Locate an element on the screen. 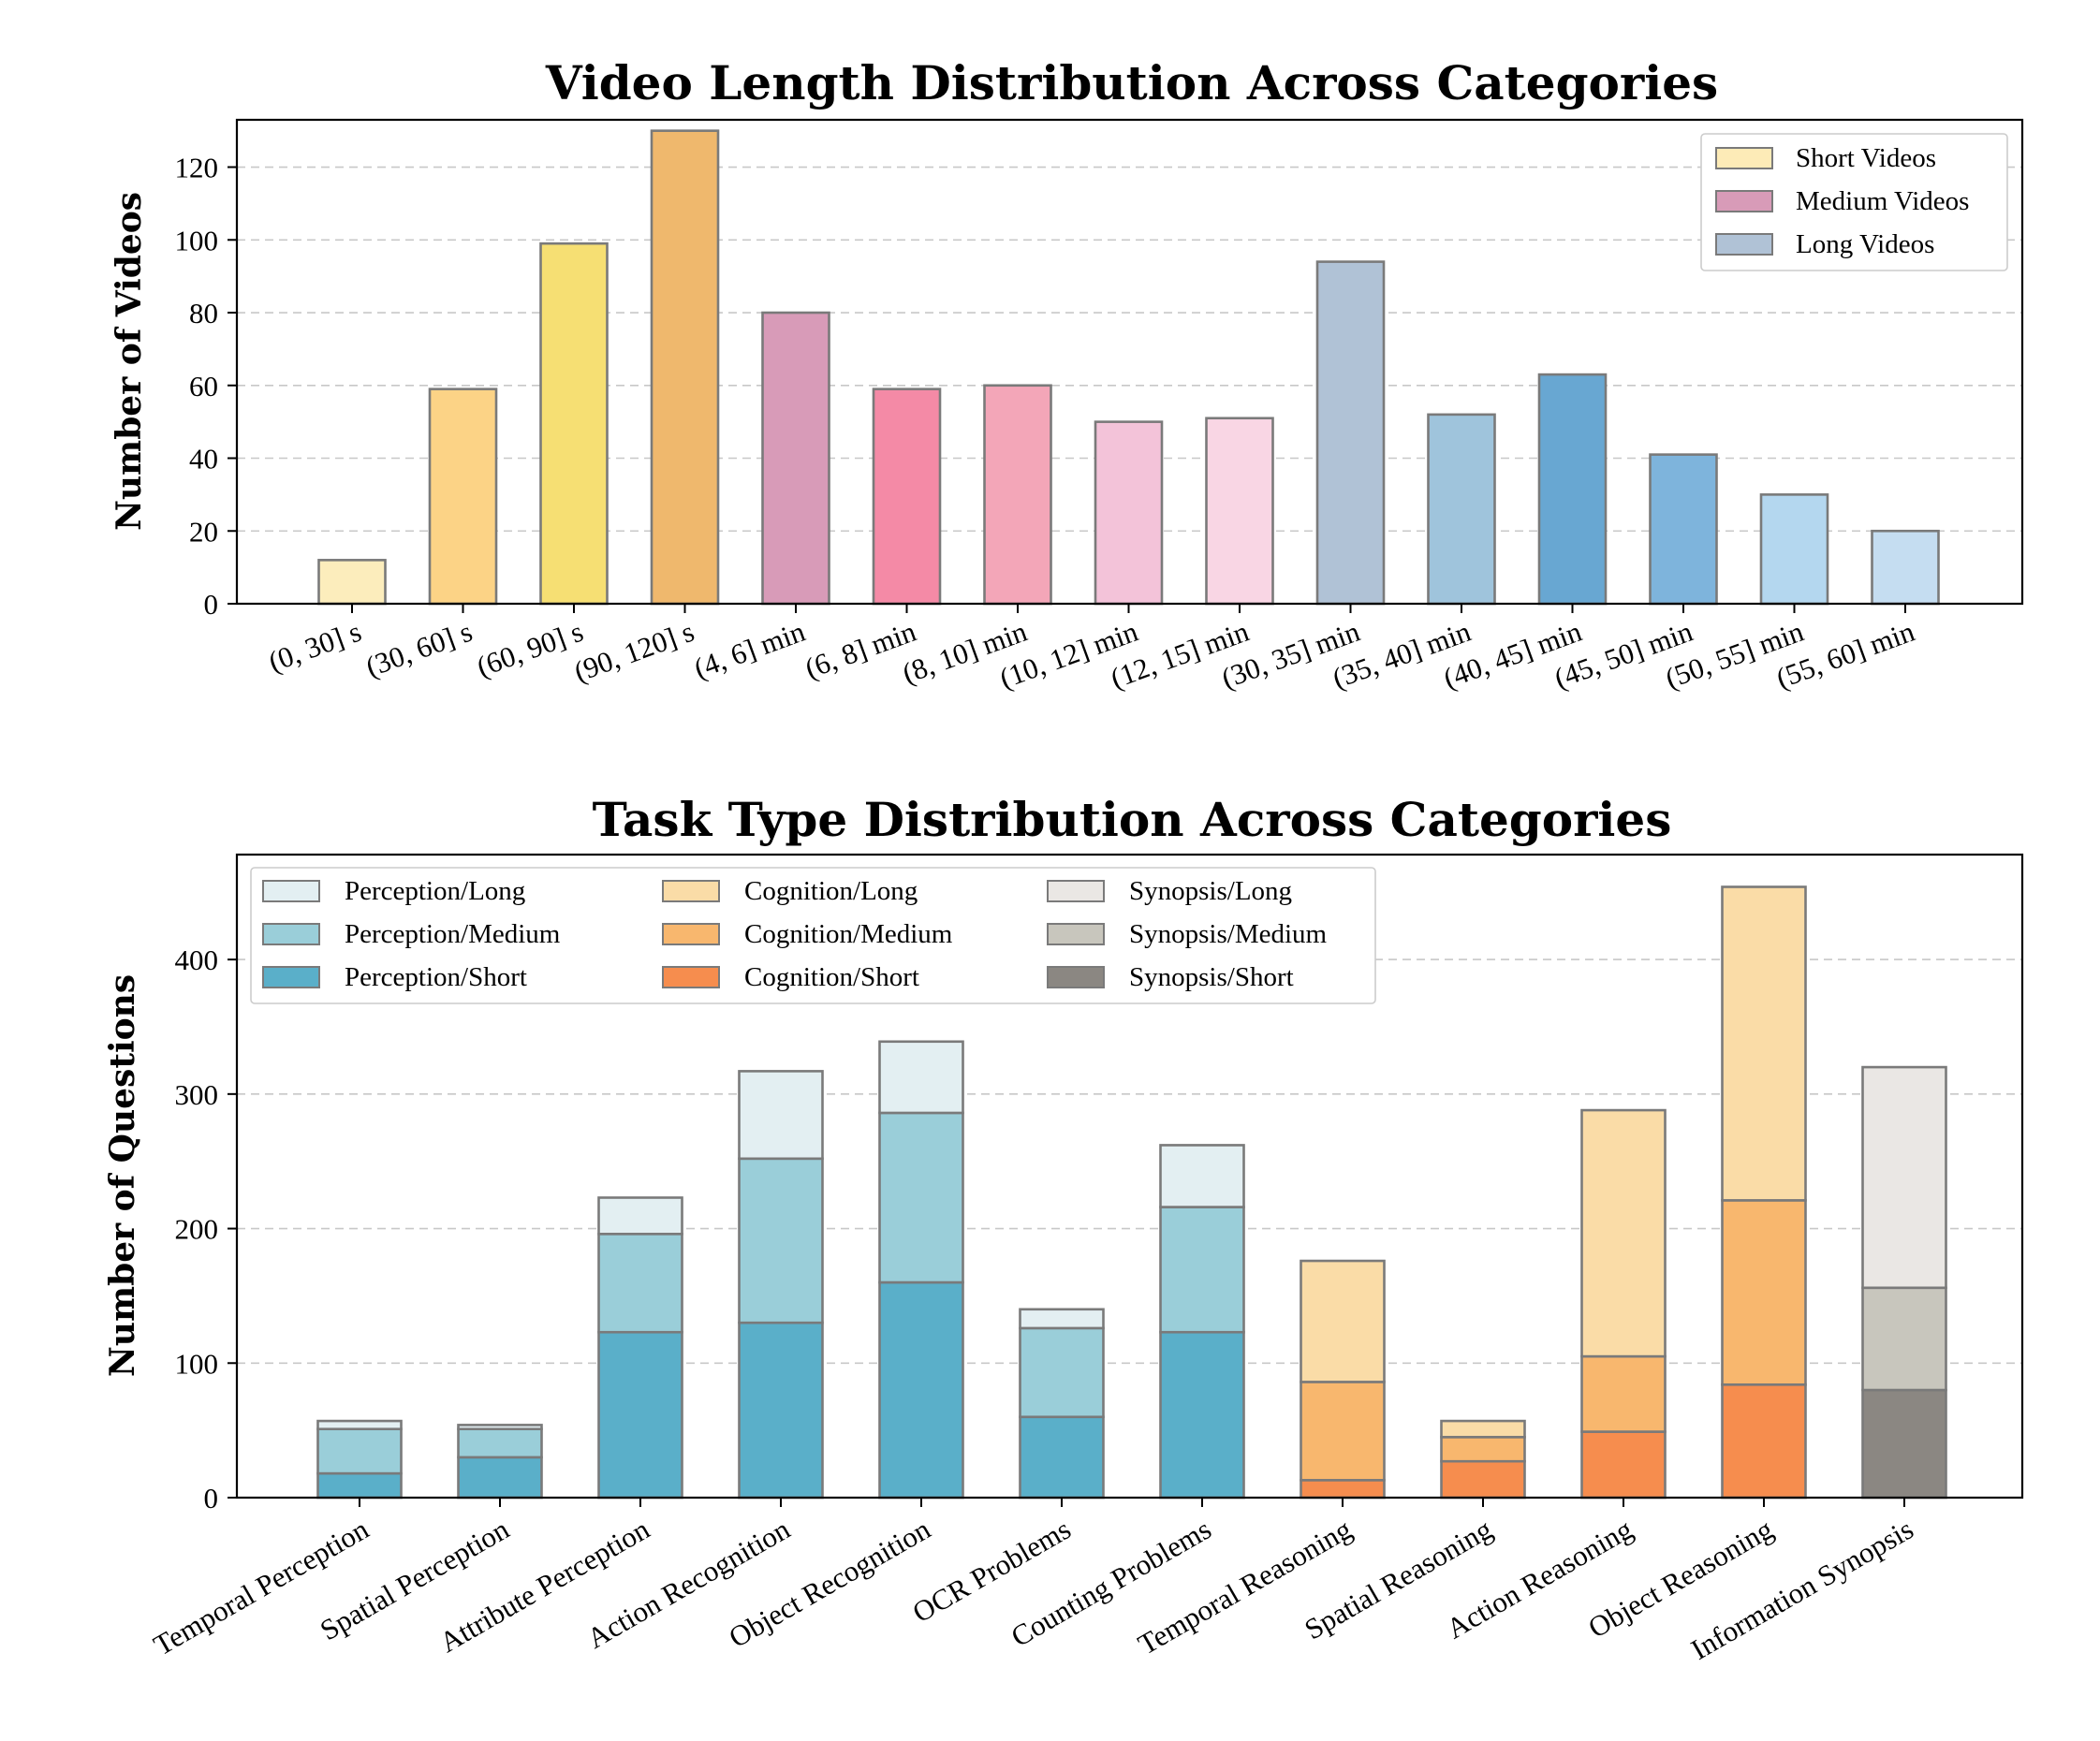 Image resolution: width=2100 pixels, height=1741 pixels. legend-label: Long Videos is located at coordinates (1865, 244).